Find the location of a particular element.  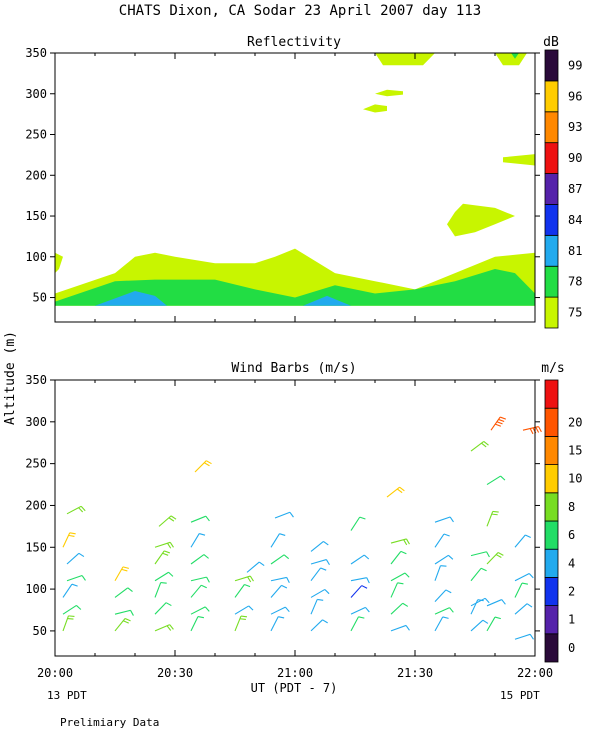

colorbar-label: 93 is located at coordinates (575, 127).